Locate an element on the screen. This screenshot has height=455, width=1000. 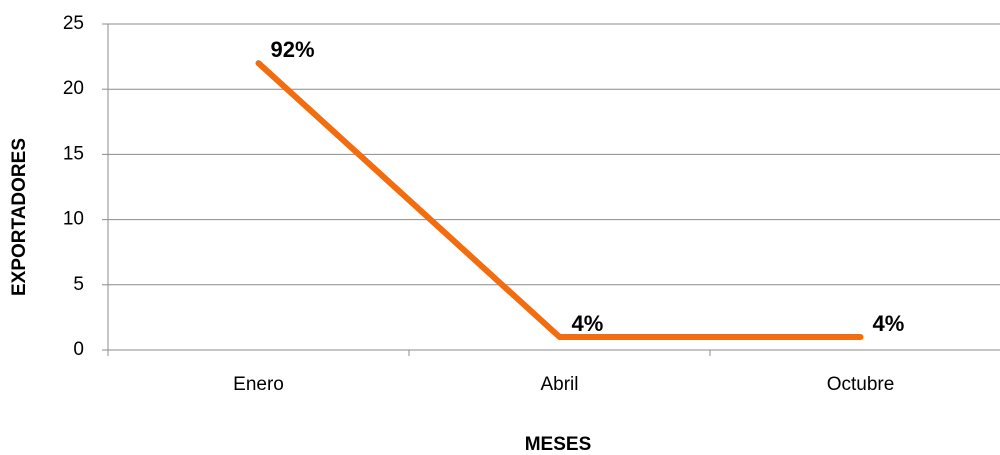
y-tick-label: 10 is located at coordinates (73, 219).